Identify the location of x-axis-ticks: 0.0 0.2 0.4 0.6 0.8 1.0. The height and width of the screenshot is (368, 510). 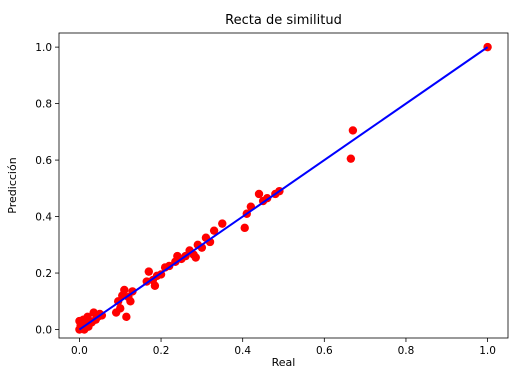
(283, 347).